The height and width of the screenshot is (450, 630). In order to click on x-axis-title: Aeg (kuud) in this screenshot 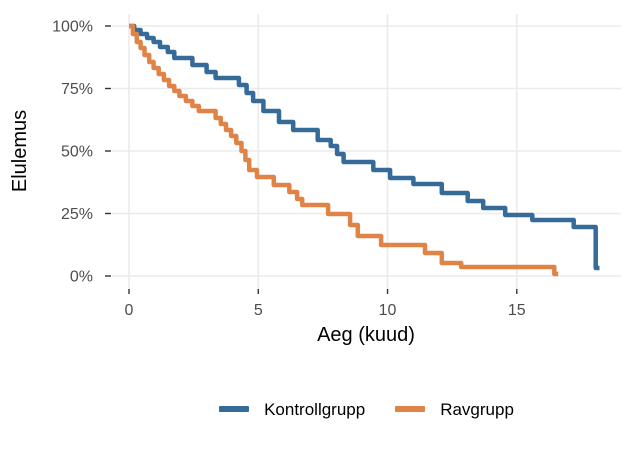, I will do `click(366, 335)`.